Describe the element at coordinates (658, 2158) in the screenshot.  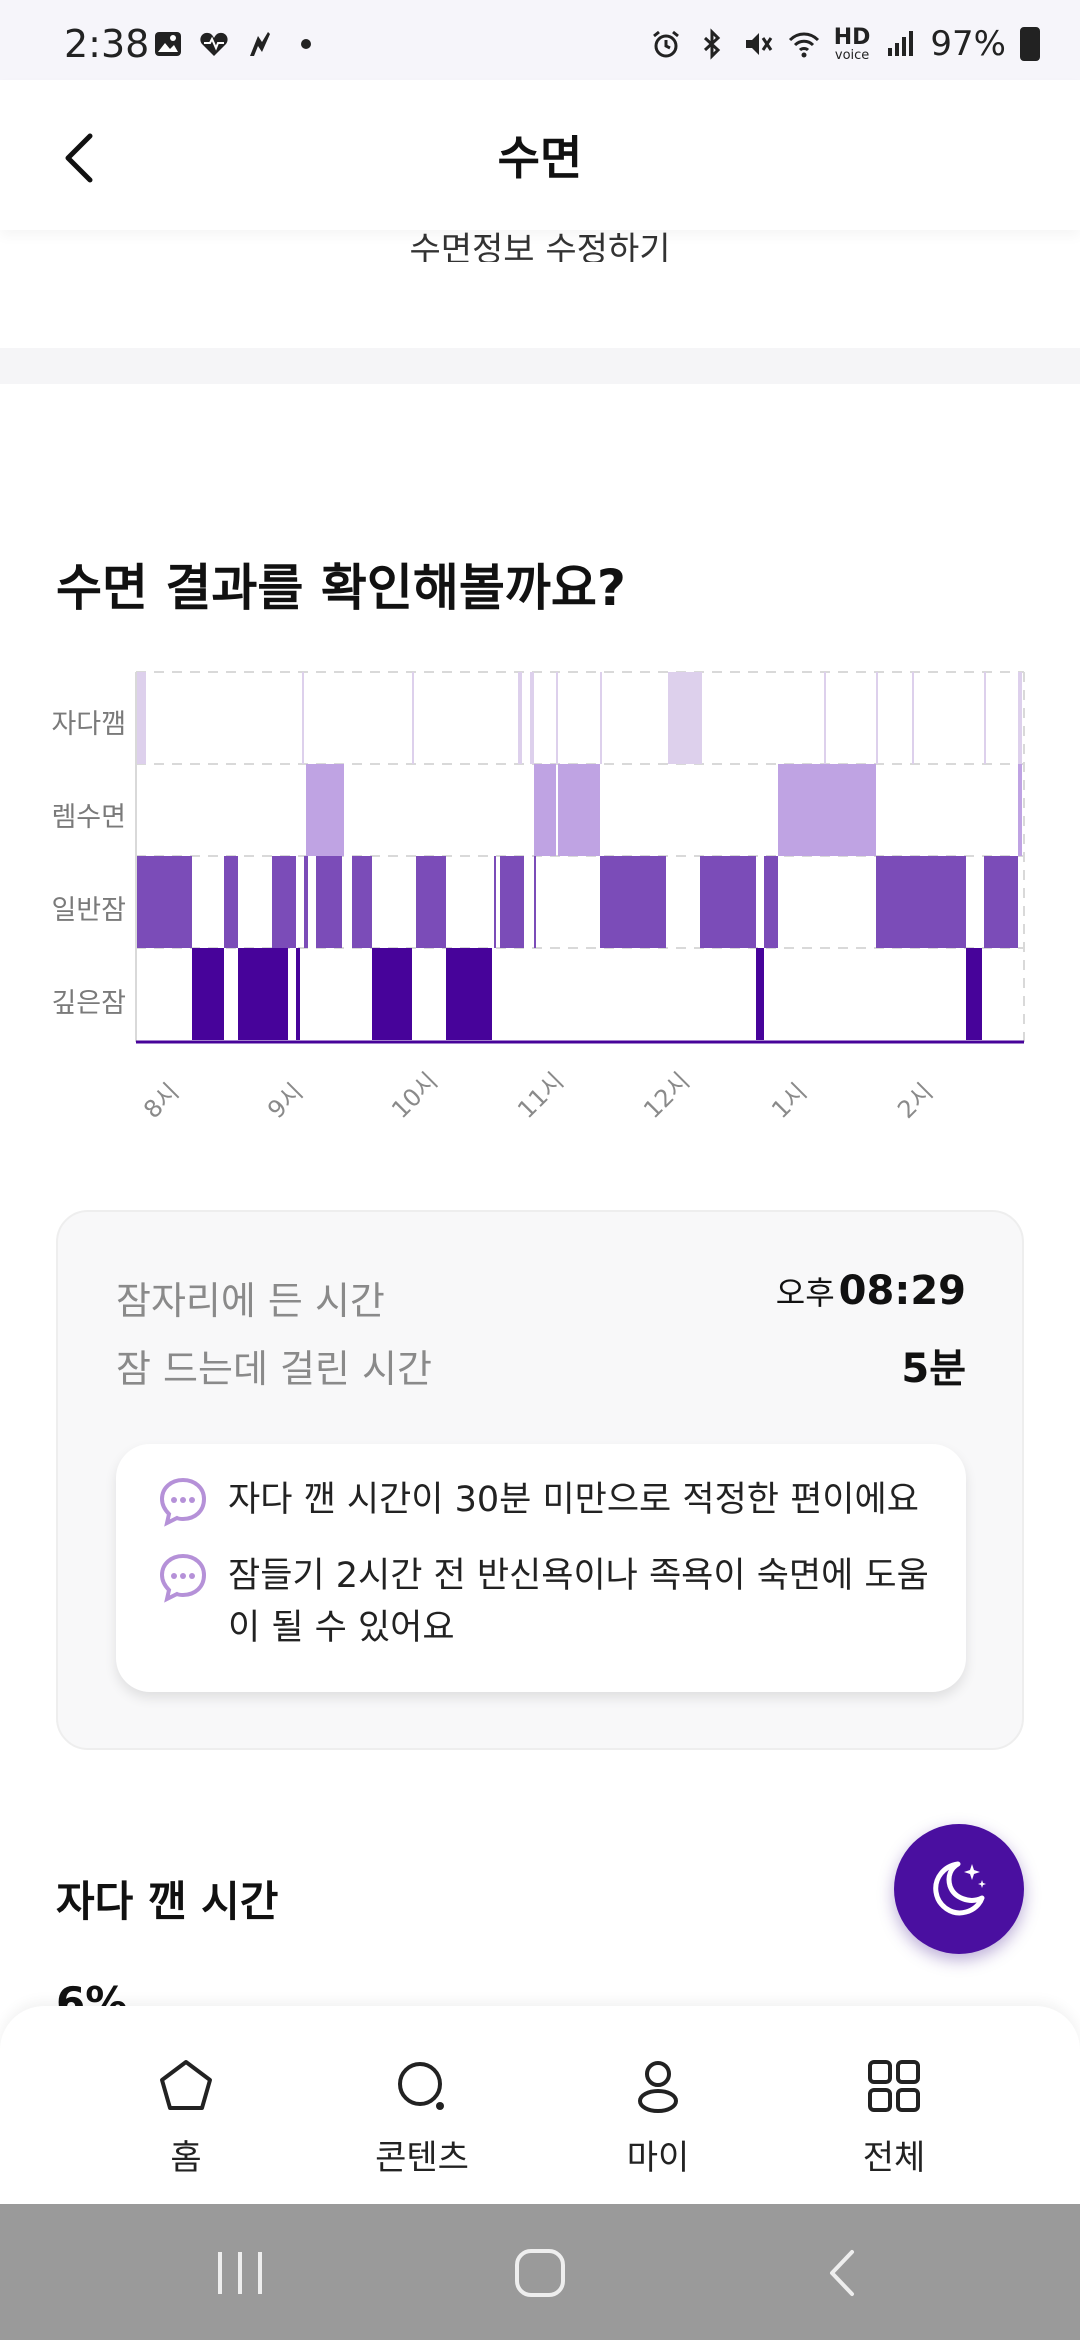
I see `nav-my-label: 마이` at that location.